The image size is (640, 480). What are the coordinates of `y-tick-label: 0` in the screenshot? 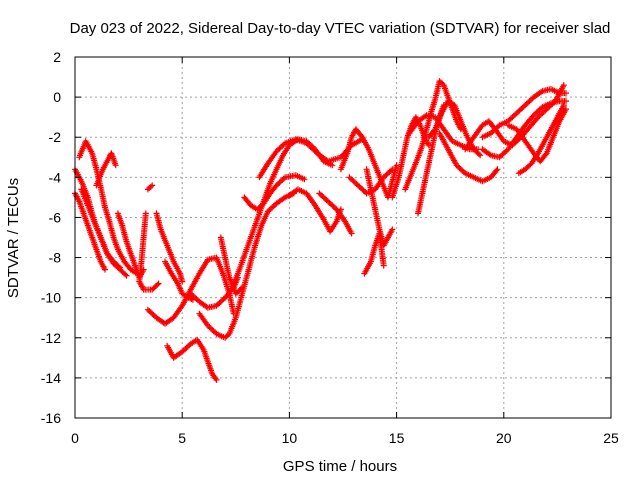 It's located at (57, 97).